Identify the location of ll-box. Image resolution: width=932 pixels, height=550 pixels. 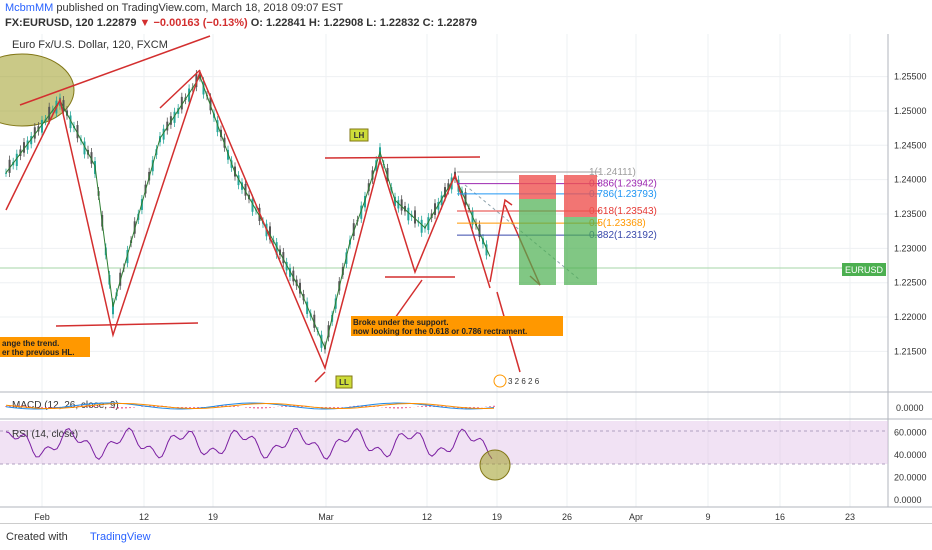
(344, 382).